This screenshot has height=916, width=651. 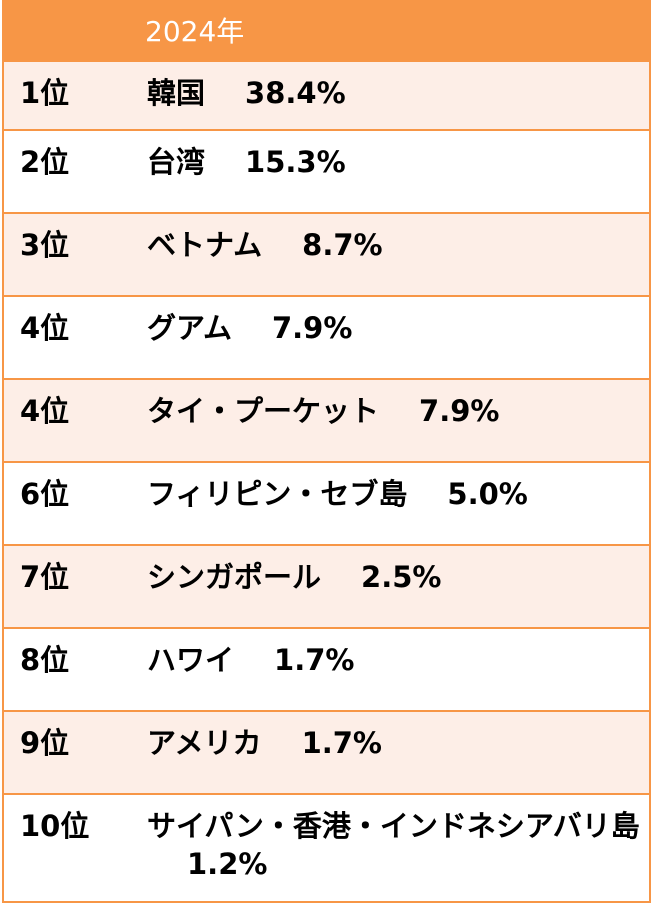 I want to click on table-row: 8位 ハワイ 1.7%, so click(x=326, y=670).